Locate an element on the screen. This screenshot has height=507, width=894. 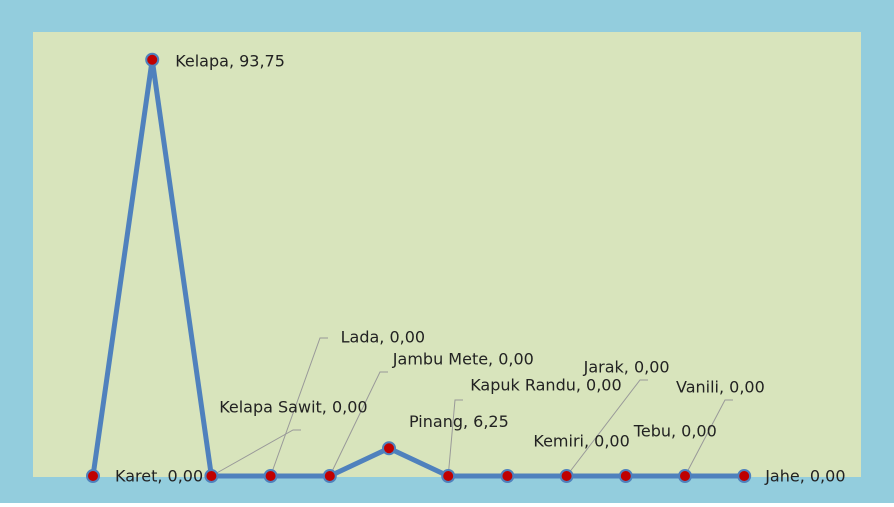
data-label: Kemiri, 0,00 is located at coordinates (581, 441).